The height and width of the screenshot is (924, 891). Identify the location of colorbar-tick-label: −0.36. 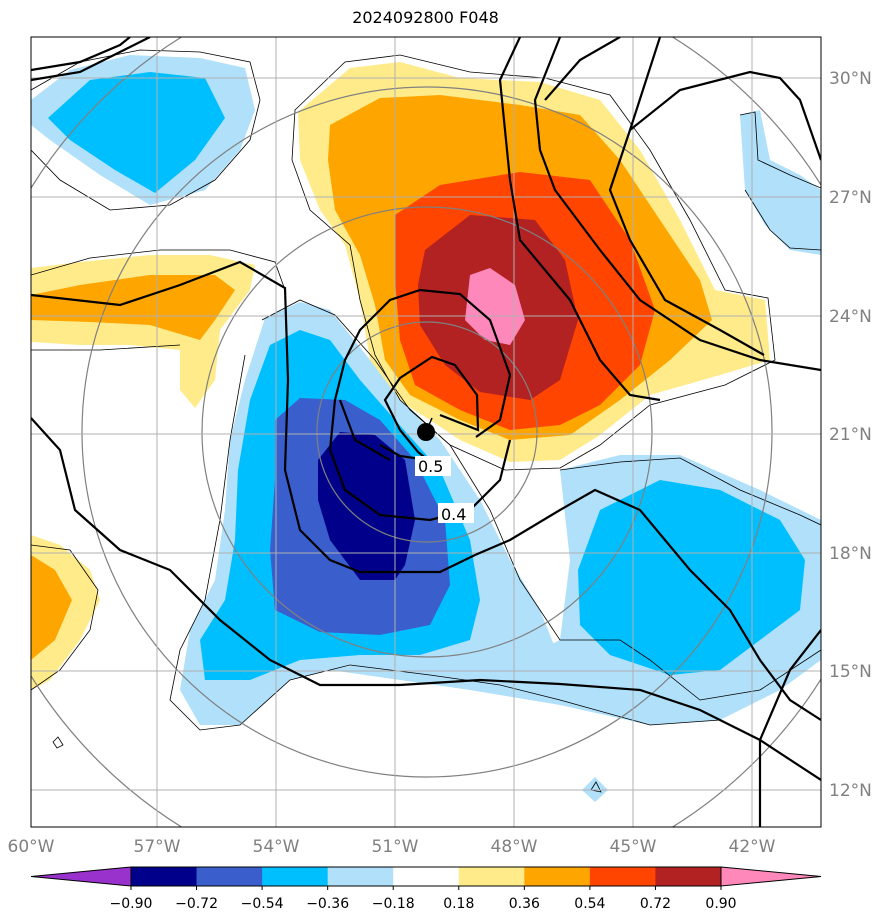
(327, 904).